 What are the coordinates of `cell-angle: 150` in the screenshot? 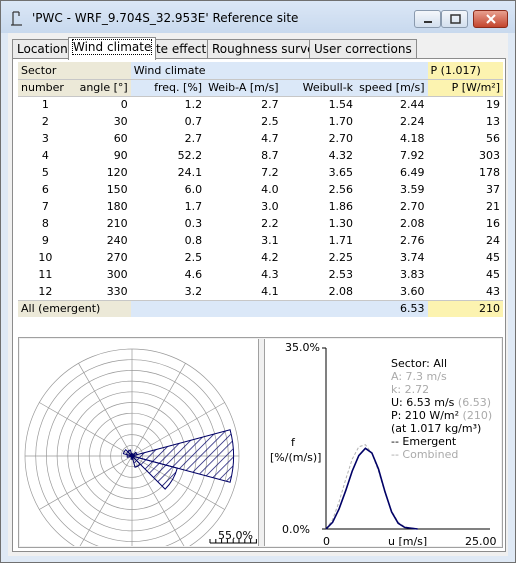 It's located at (117, 189).